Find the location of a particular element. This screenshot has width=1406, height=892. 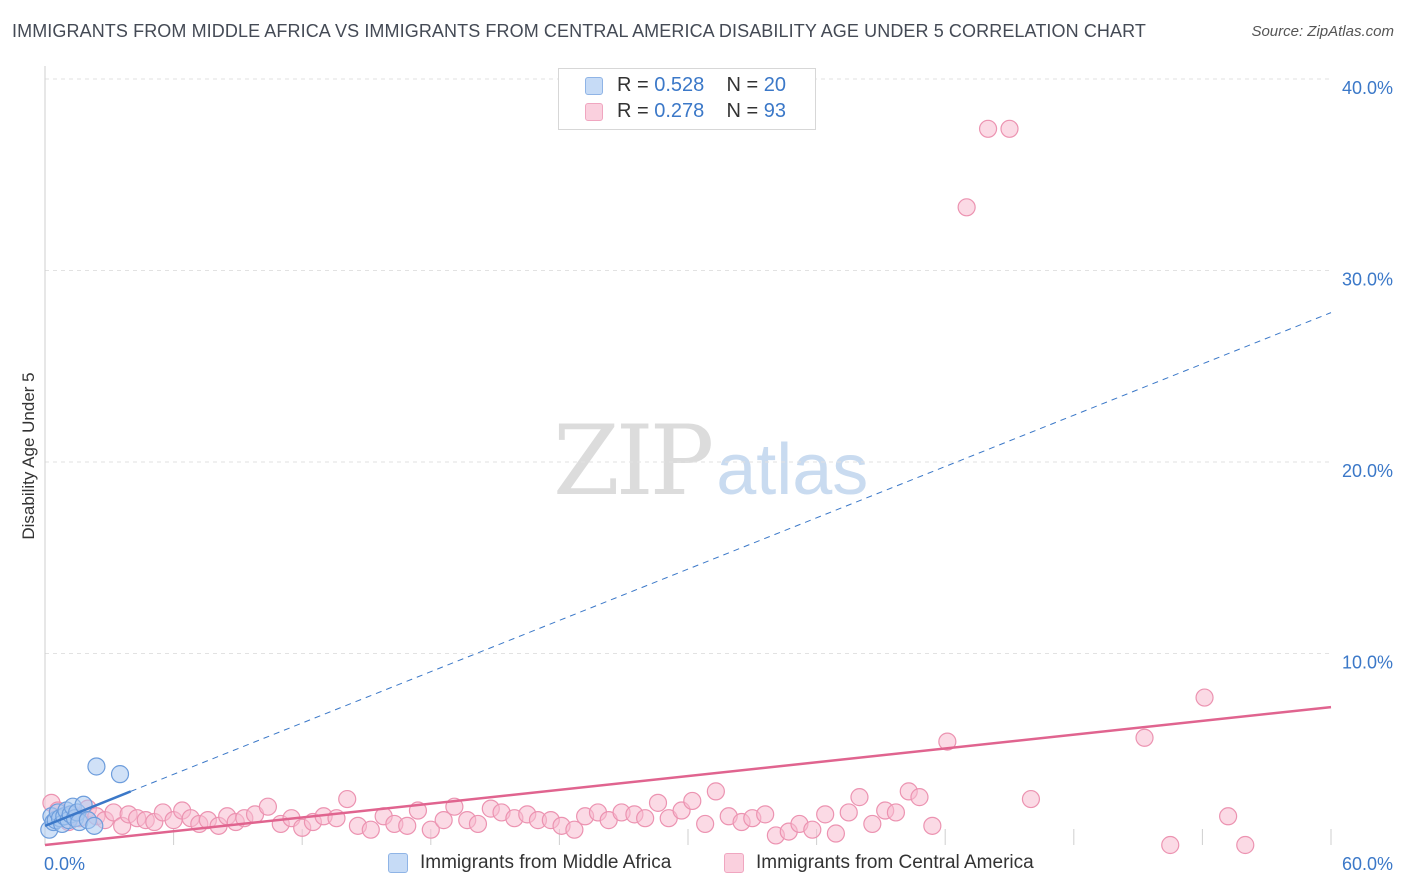

x-tick-label: 60.0% is located at coordinates (1367, 864).